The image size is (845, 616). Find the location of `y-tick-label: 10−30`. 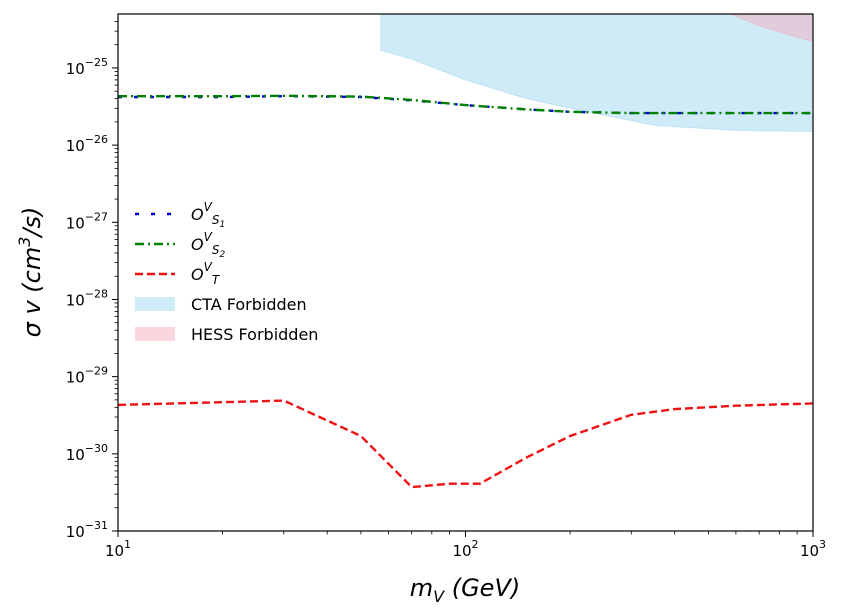

y-tick-label: 10−30 is located at coordinates (87, 453).